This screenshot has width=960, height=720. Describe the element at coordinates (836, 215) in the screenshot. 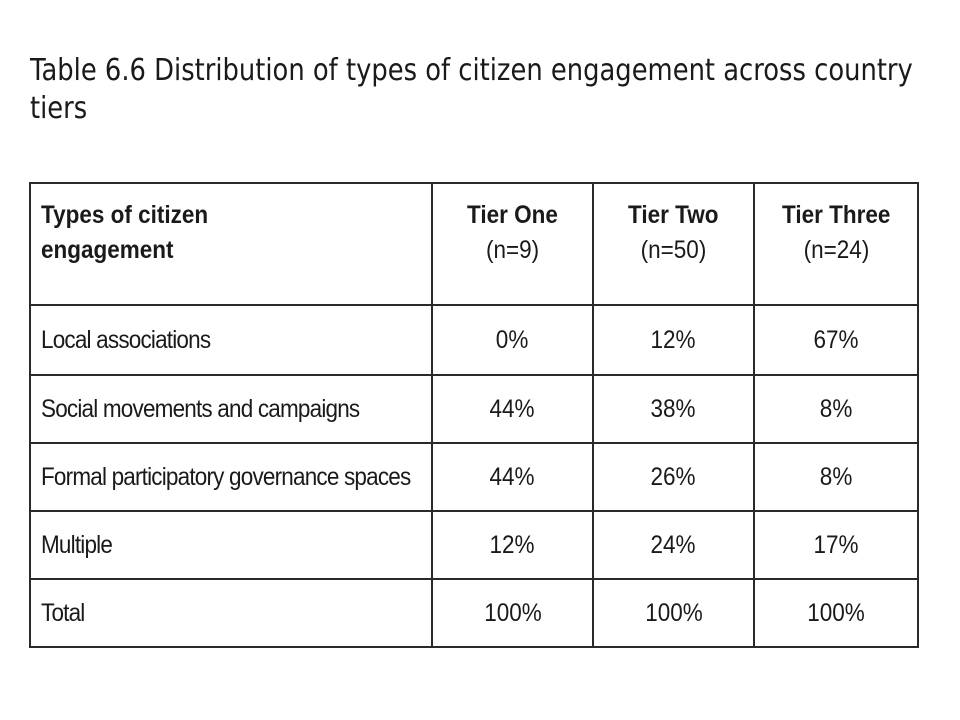

I see `tier-three-name: Tier Three` at that location.